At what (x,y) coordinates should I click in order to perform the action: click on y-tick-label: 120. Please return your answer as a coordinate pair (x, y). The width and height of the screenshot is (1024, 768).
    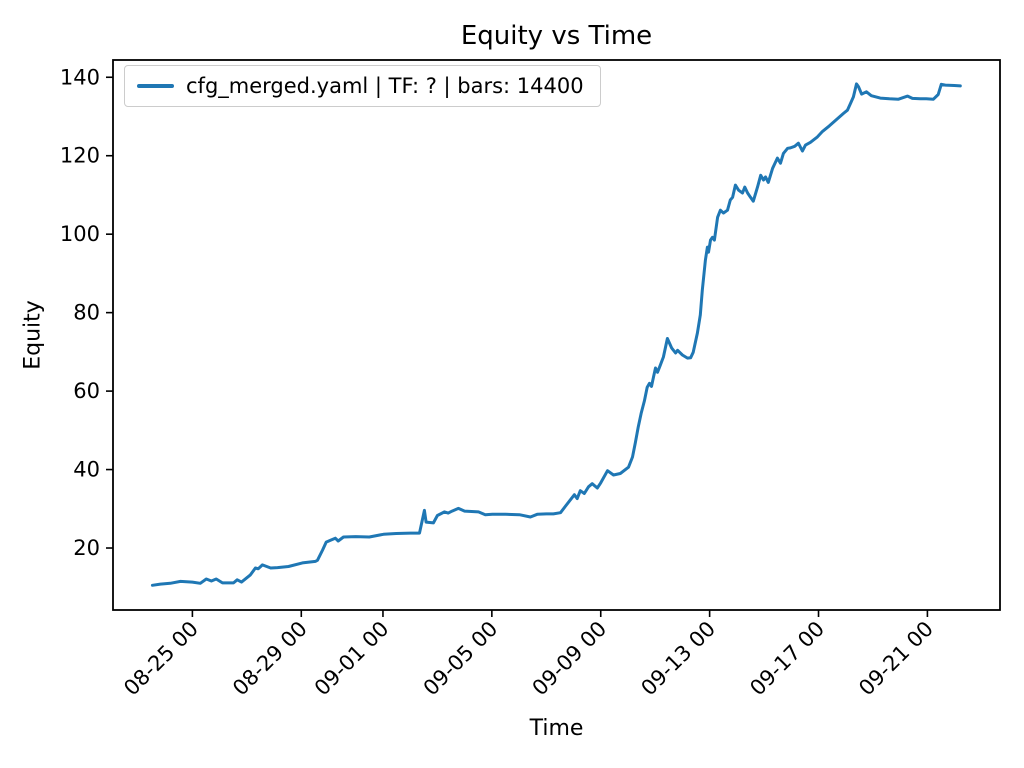
    Looking at the image, I should click on (80, 156).